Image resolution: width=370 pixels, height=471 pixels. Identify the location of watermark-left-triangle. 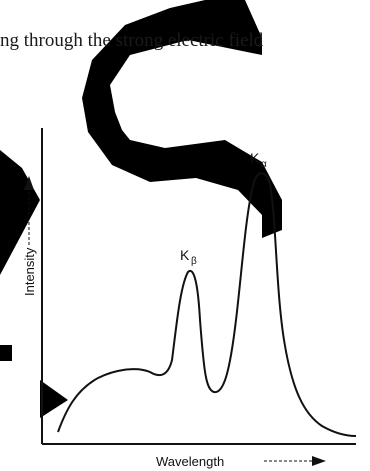
(20, 212).